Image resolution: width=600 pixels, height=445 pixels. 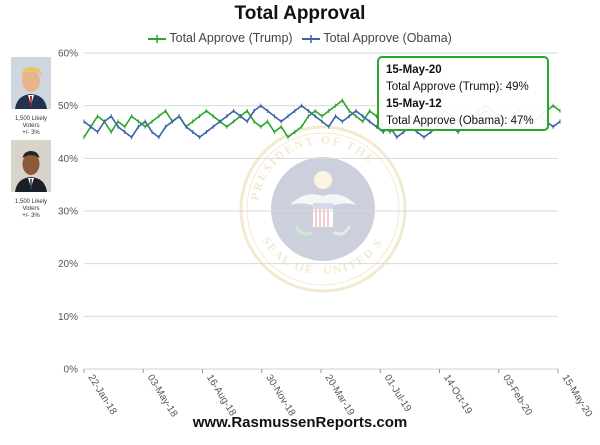 I want to click on footer-url: www.RasmussenReports.com, so click(x=300, y=422).